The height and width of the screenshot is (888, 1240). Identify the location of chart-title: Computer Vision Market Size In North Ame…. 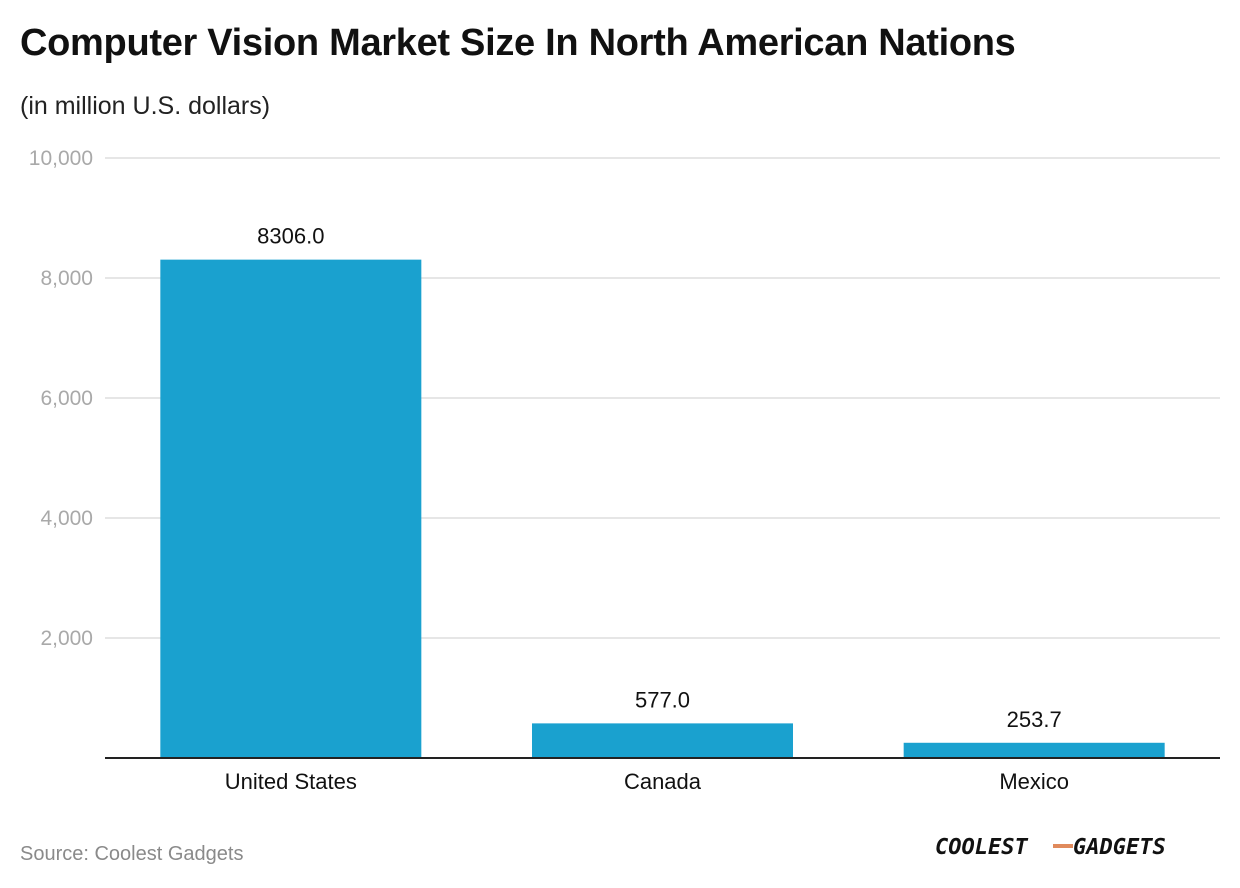
(518, 43).